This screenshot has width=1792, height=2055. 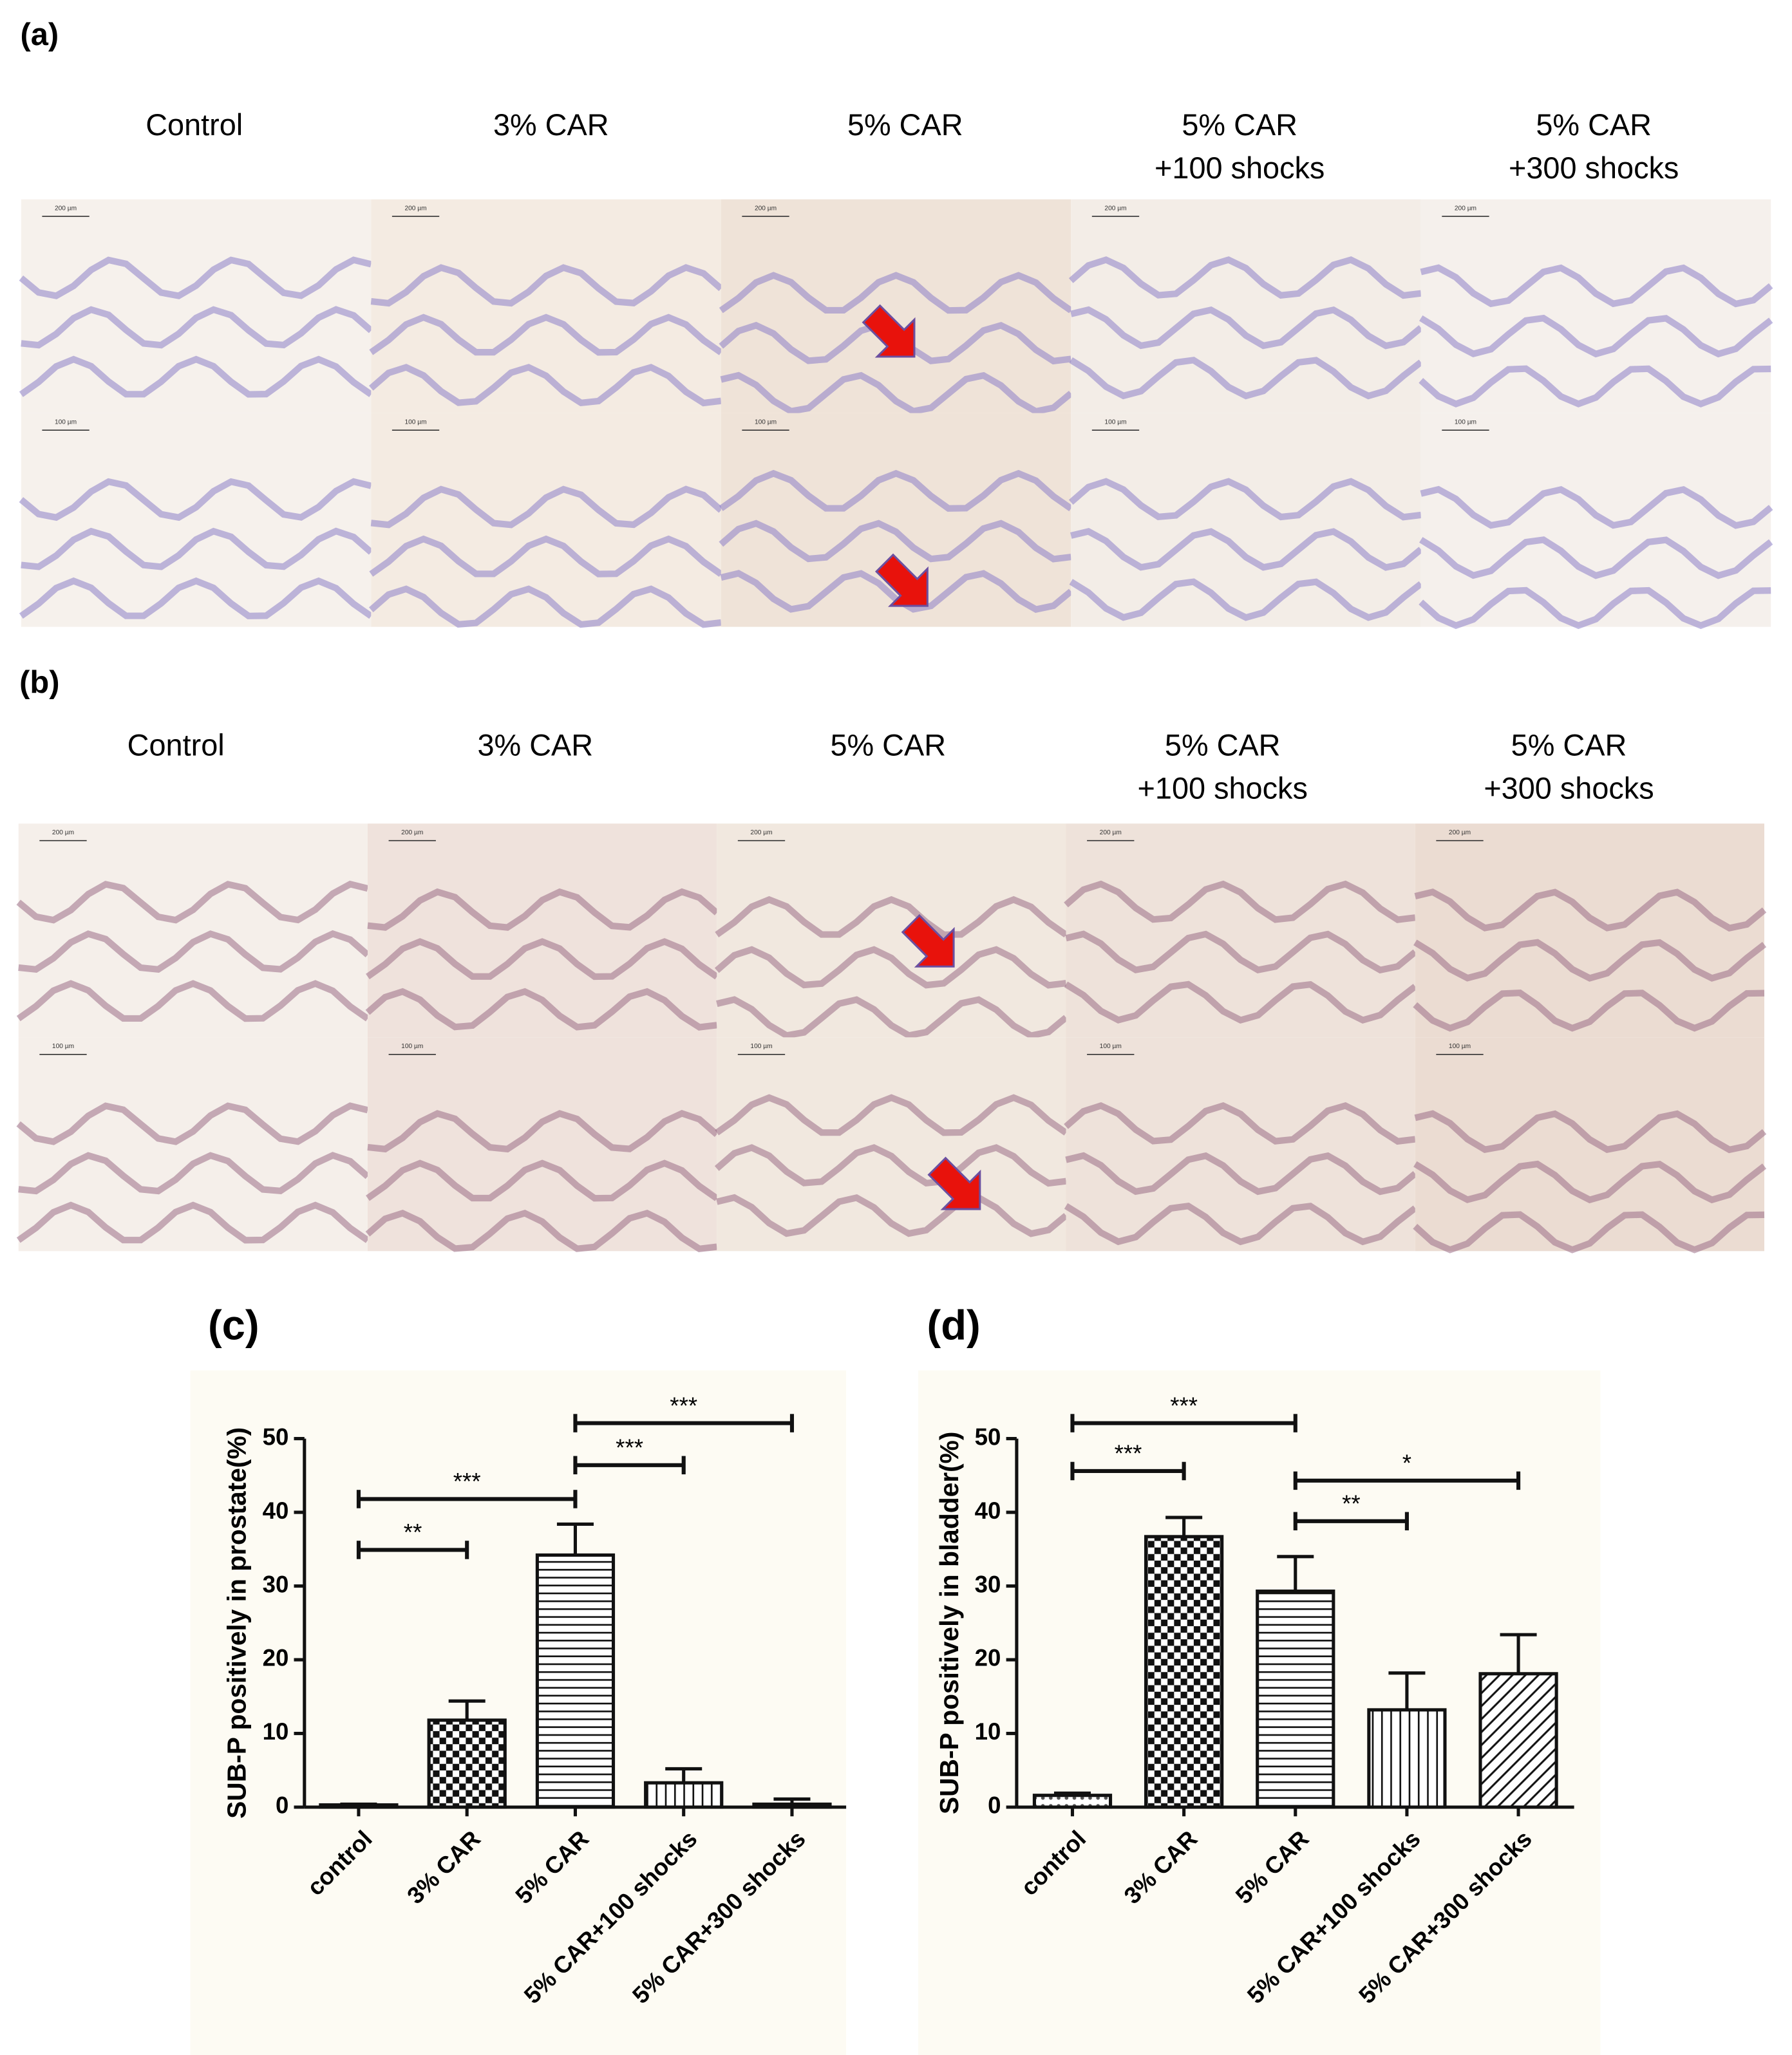 What do you see at coordinates (39, 682) in the screenshot?
I see `panel-label: (b)` at bounding box center [39, 682].